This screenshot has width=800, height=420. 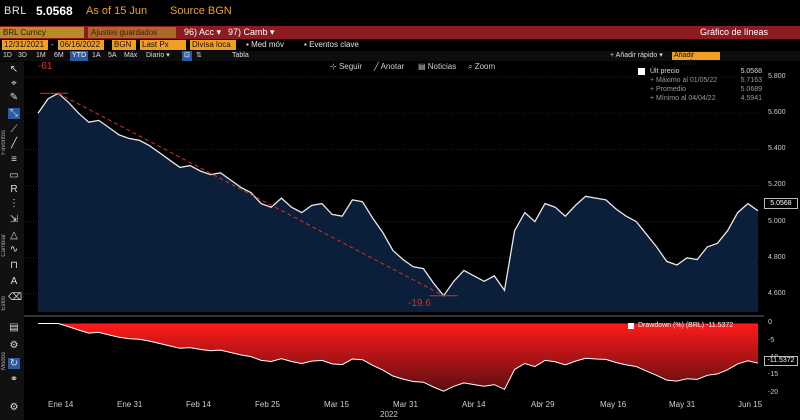 What do you see at coordinates (686, 325) in the screenshot?
I see `drawdown-legend-text: Drawdown (%) (BRL) -11.5372` at bounding box center [686, 325].